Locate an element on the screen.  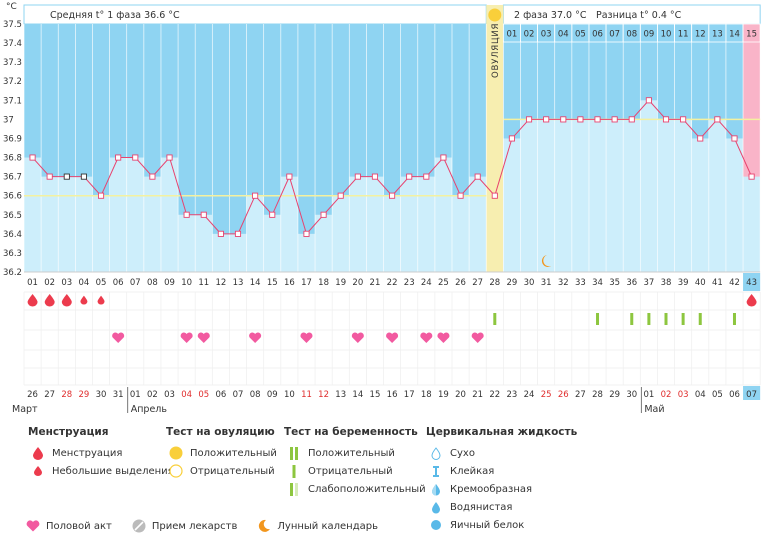
phase2-day-label: 06 is located at coordinates (597, 35).